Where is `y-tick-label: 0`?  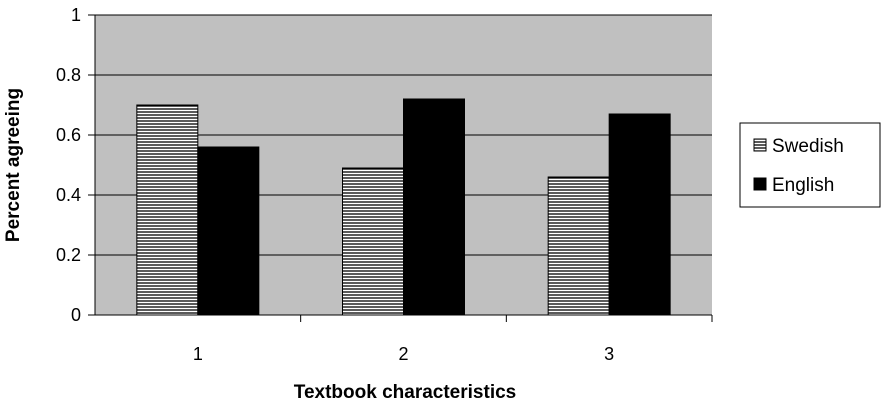
y-tick-label: 0 is located at coordinates (76, 315).